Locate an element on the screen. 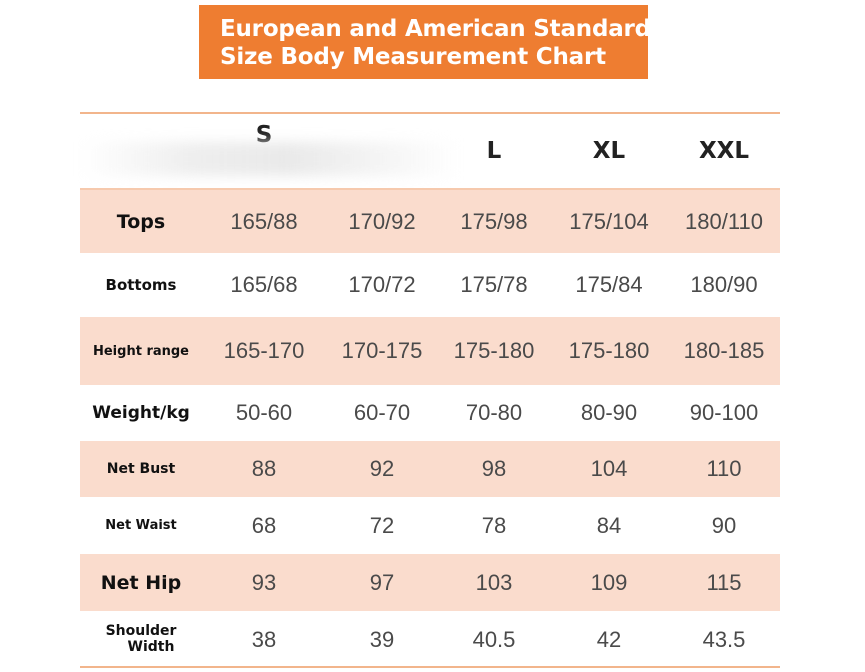  table-cell: 110 is located at coordinates (724, 468).